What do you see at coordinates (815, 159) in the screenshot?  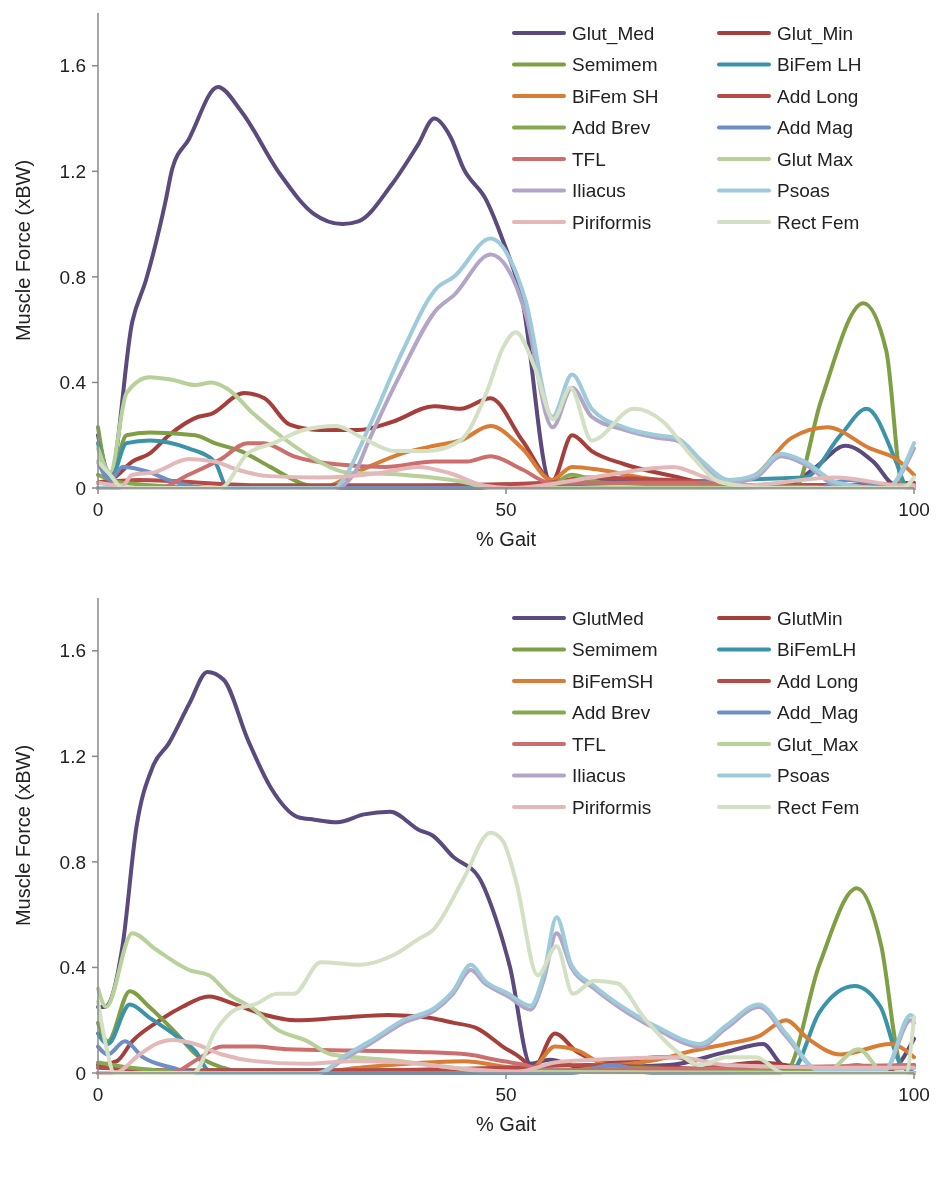 I see `legend-label: Glut Max` at bounding box center [815, 159].